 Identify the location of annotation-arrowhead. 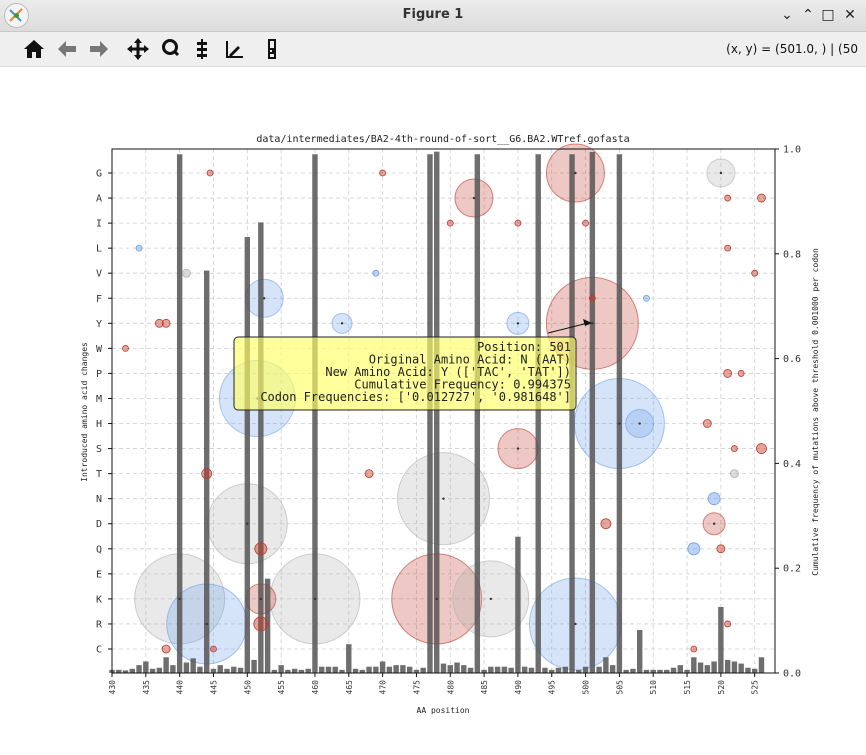
(587, 322).